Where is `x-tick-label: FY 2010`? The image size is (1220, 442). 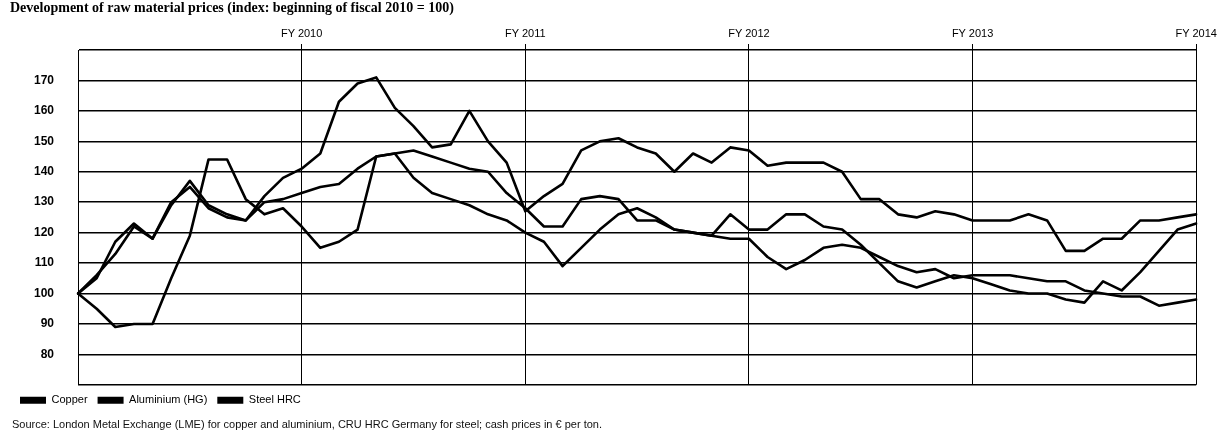
x-tick-label: FY 2010 is located at coordinates (301, 33).